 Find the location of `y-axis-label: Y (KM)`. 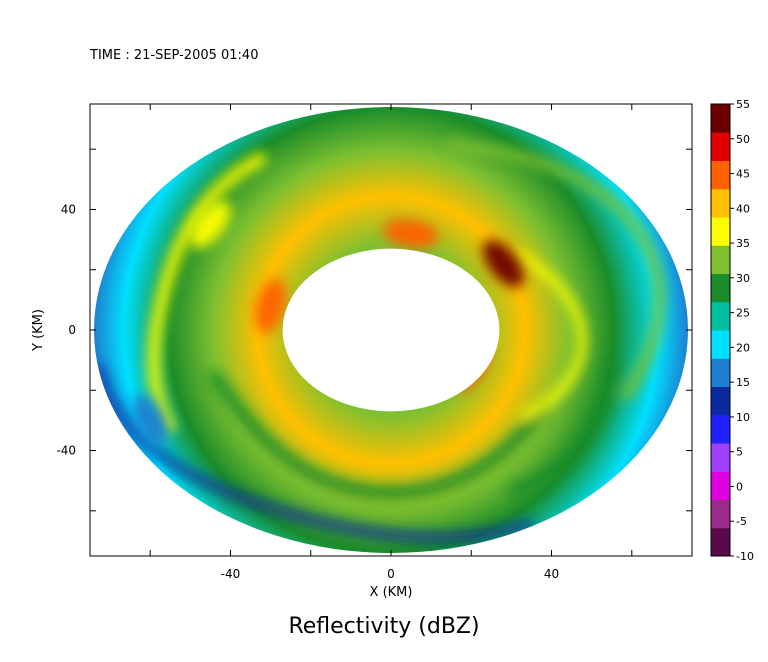

y-axis-label: Y (KM) is located at coordinates (38, 330).